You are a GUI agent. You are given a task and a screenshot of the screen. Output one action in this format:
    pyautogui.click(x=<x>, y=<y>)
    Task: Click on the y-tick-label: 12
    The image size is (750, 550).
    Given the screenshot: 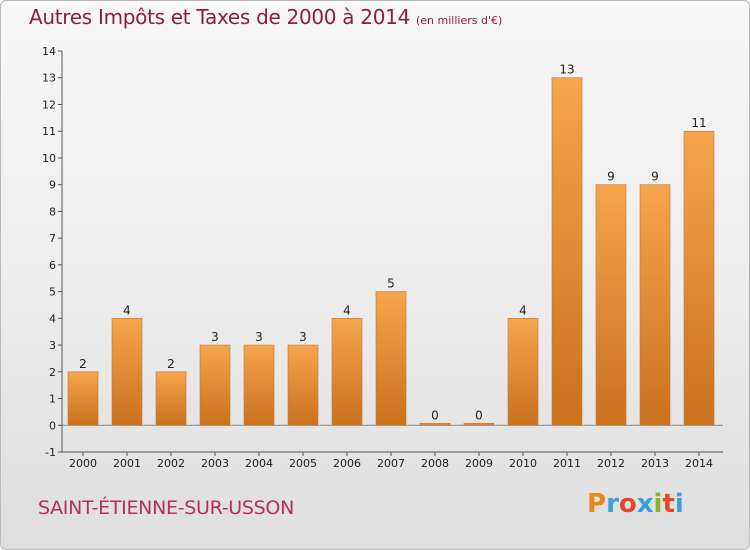 What is the action you would take?
    pyautogui.click(x=49, y=104)
    